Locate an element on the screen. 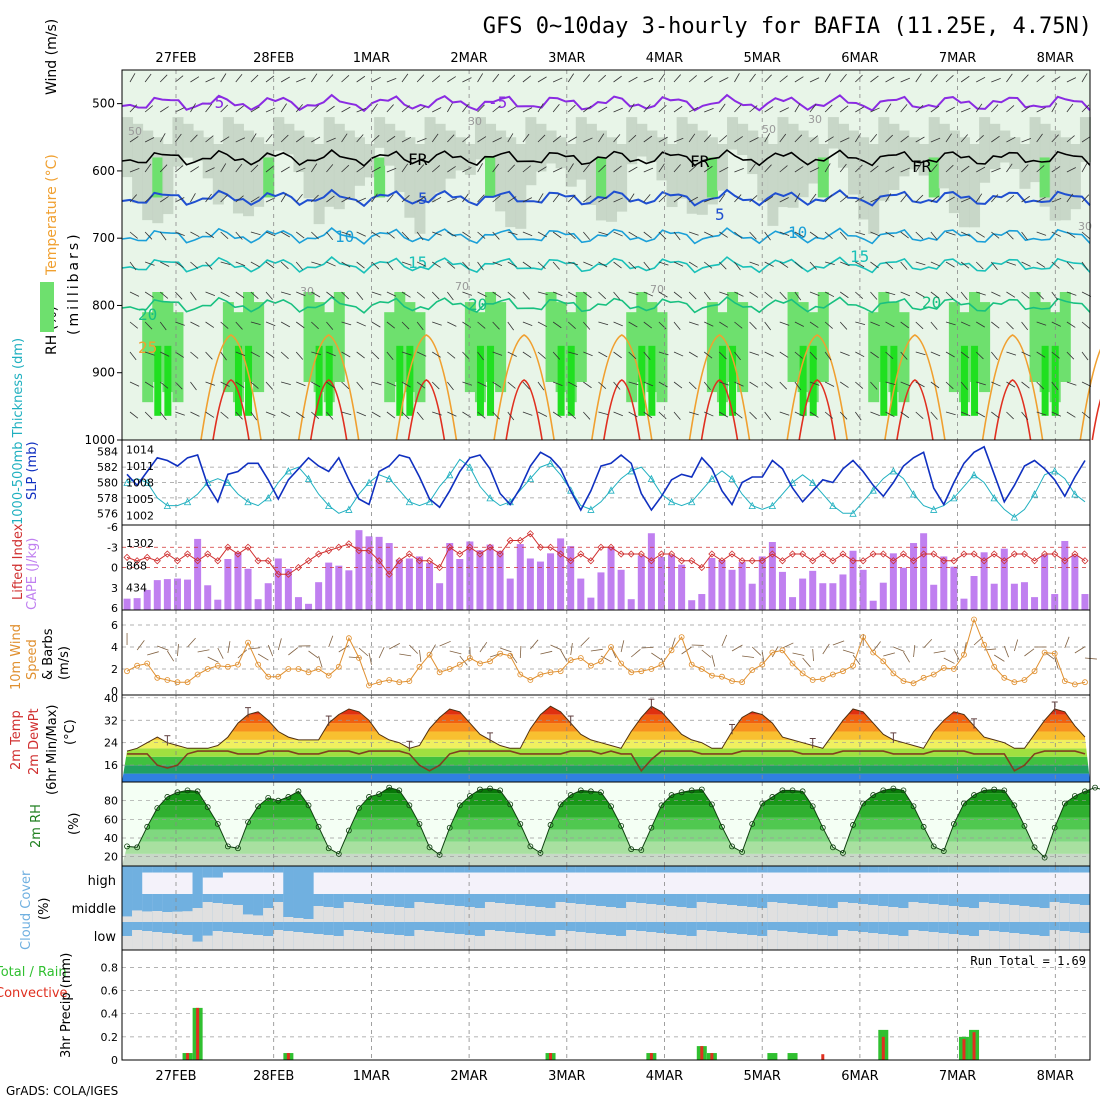 The image size is (1100, 1100). rh-line is located at coordinates (613, 823).